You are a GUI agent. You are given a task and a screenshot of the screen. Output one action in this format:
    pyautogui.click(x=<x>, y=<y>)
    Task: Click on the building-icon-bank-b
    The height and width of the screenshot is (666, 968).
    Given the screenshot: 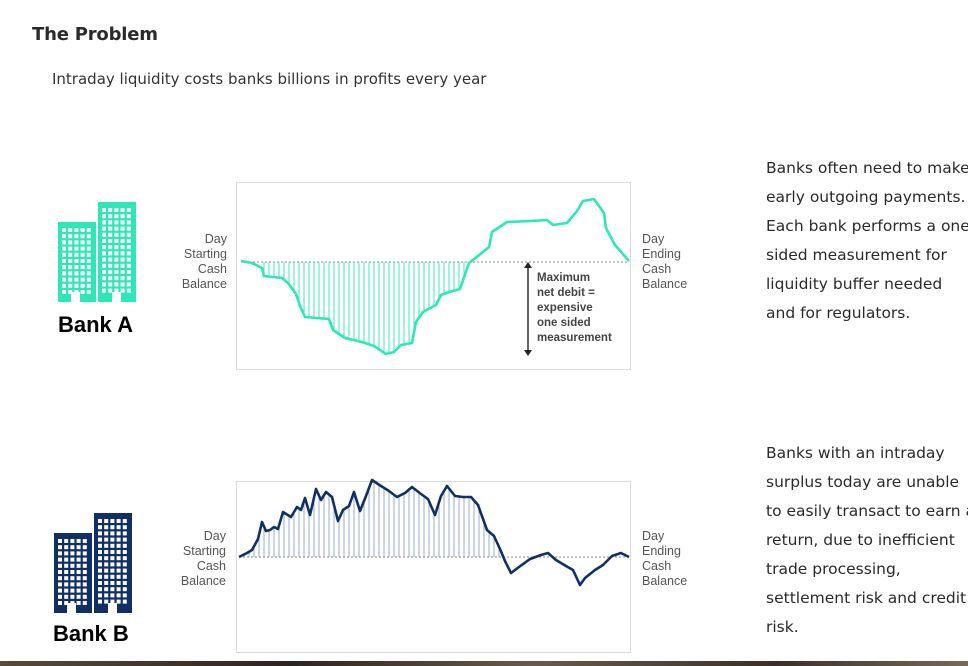 What is the action you would take?
    pyautogui.click(x=93, y=563)
    